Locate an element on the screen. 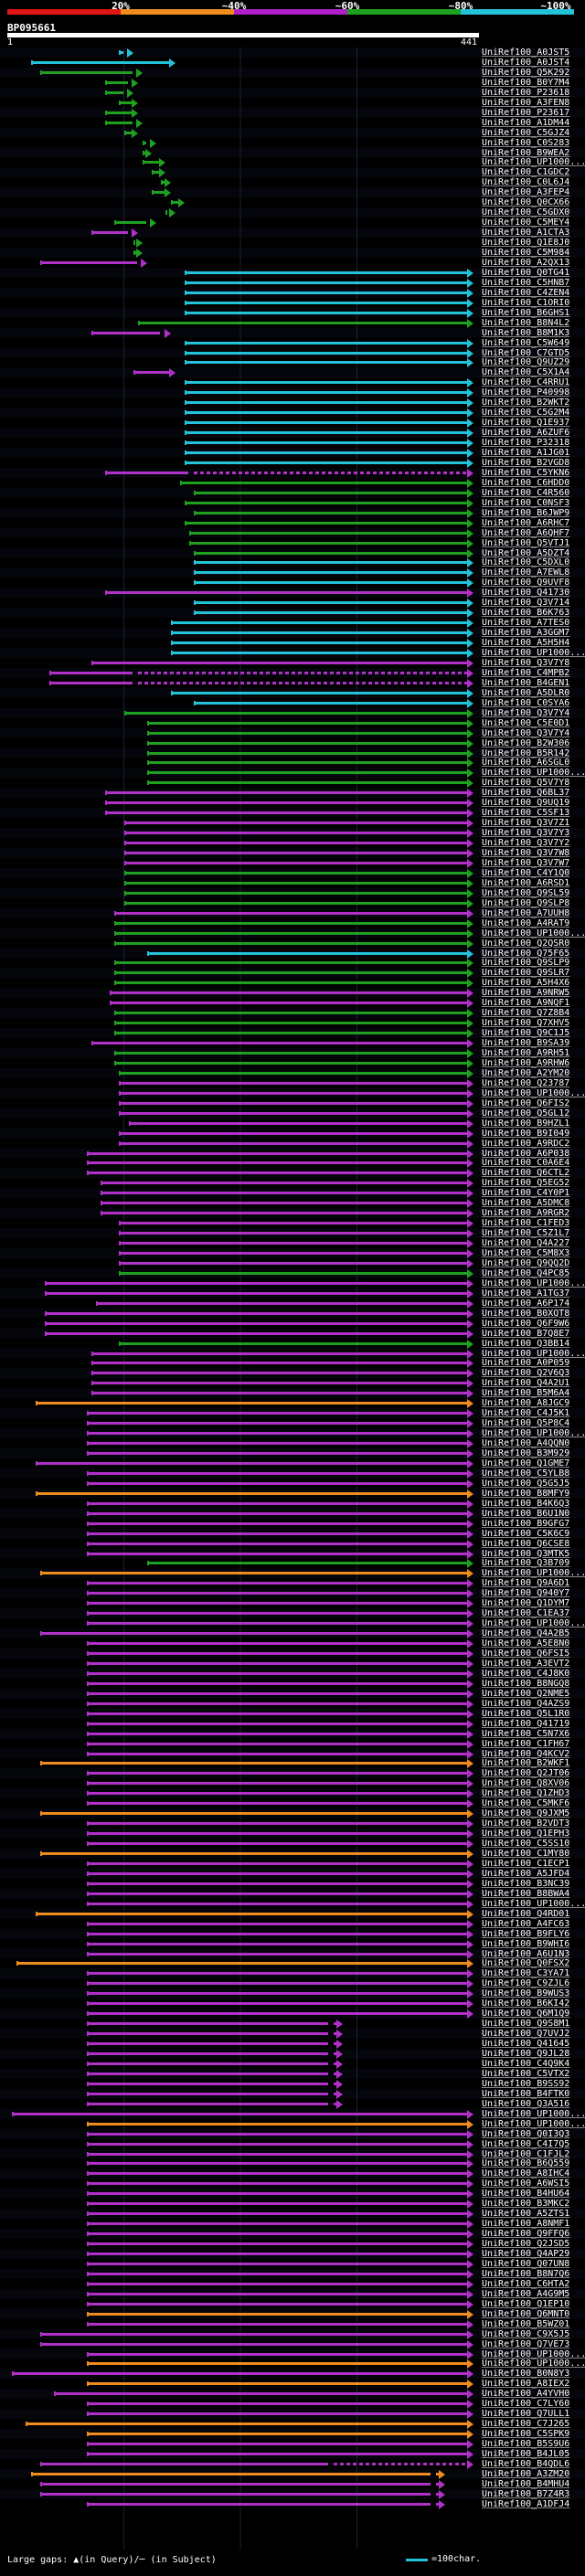  hit-label-link: UniRef100_B9FLY6 is located at coordinates (526, 1933).